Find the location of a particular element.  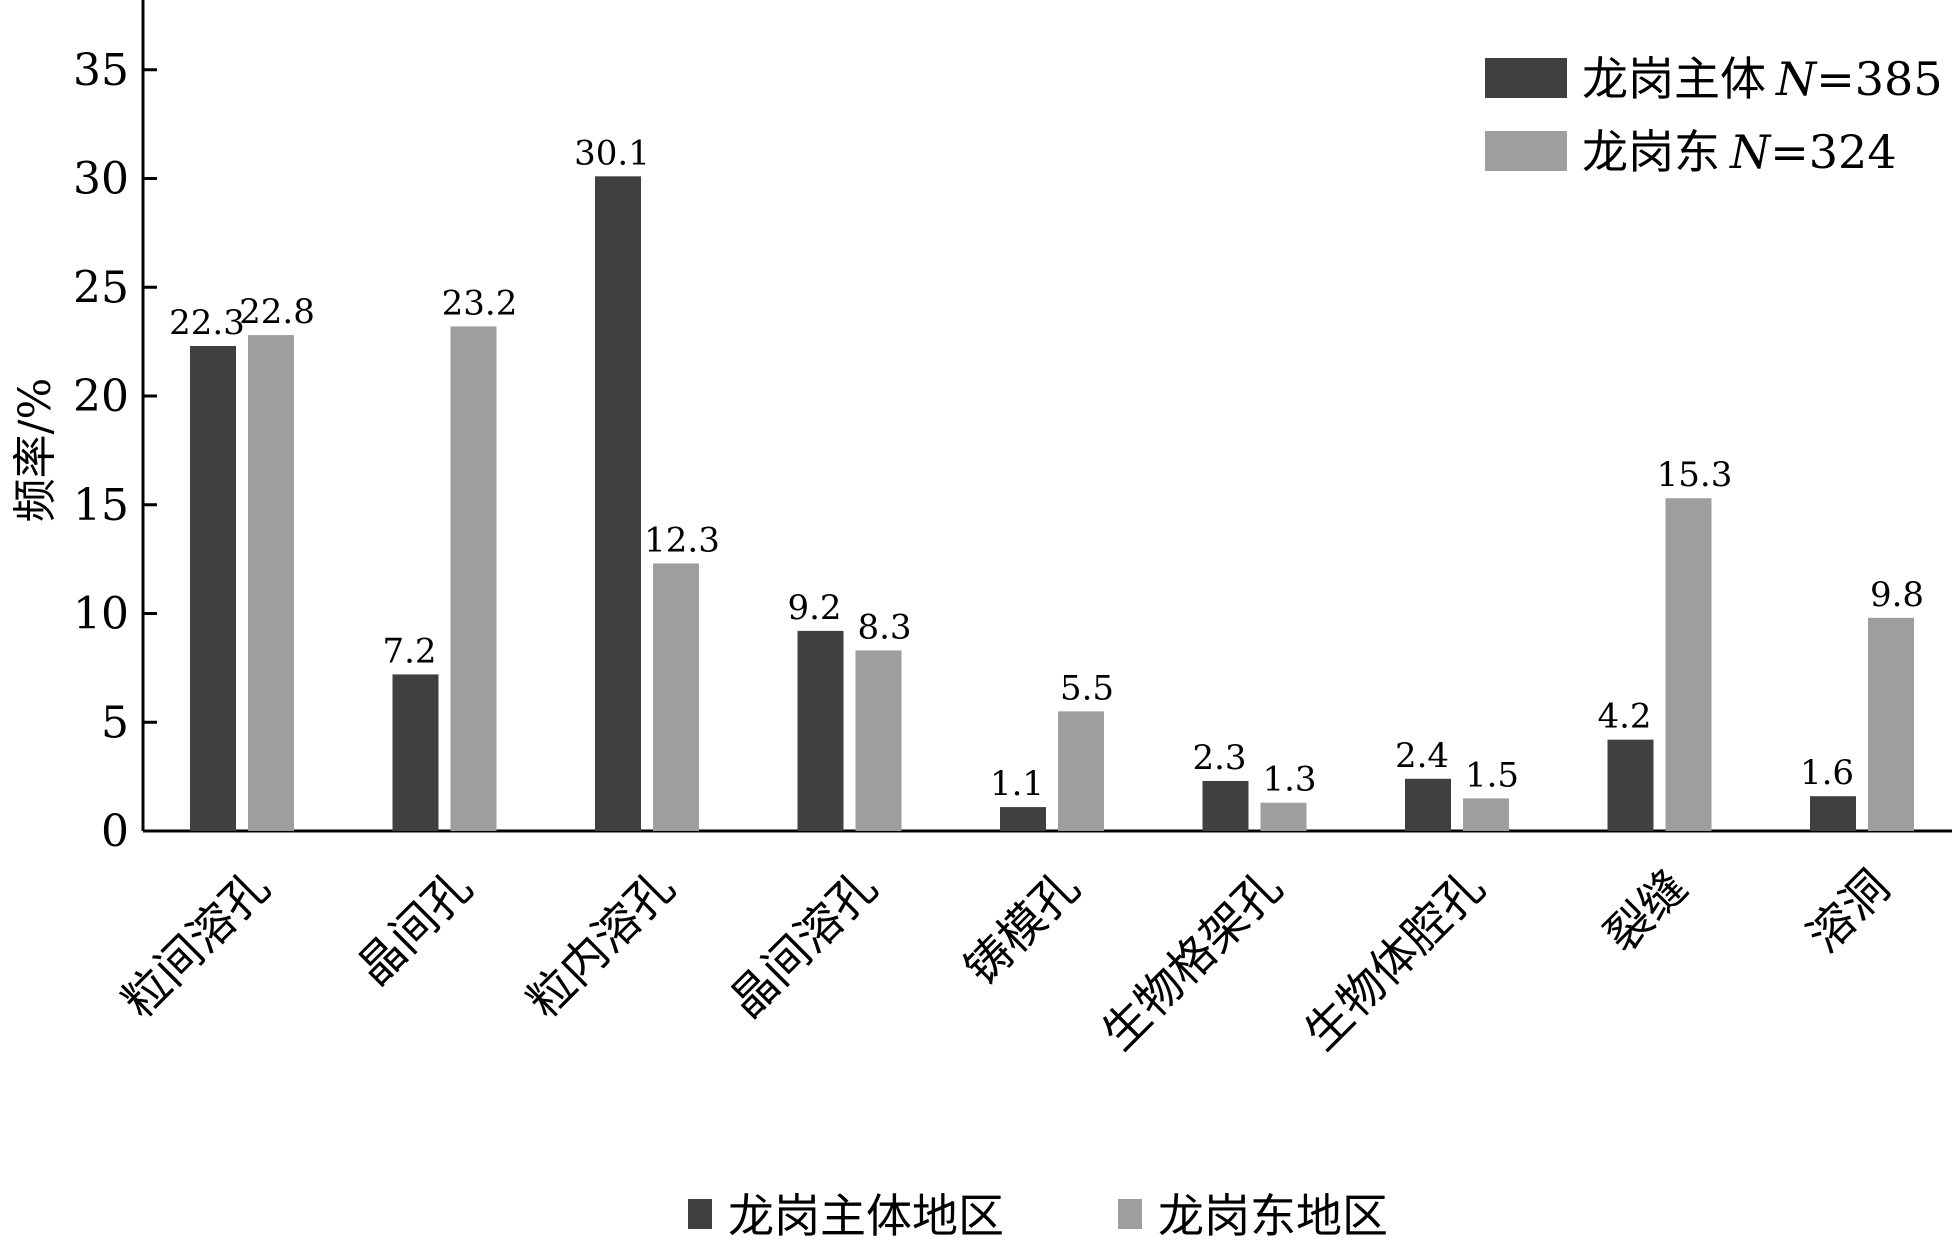

data-label-series-2-8: 15.3 is located at coordinates (1695, 475).